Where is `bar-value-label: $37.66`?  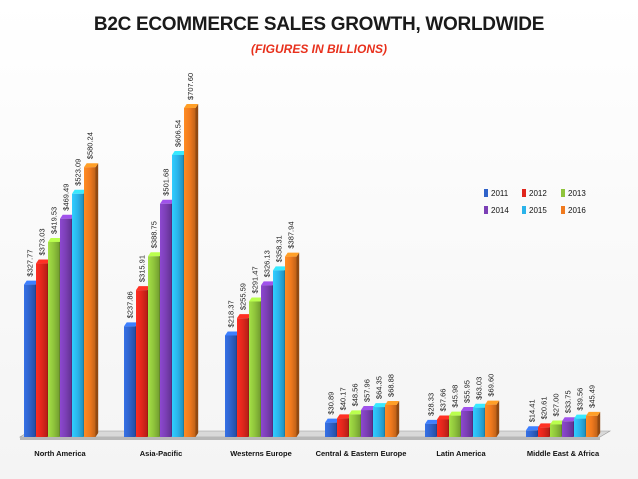
bar-value-label: $37.66 is located at coordinates (443, 400).